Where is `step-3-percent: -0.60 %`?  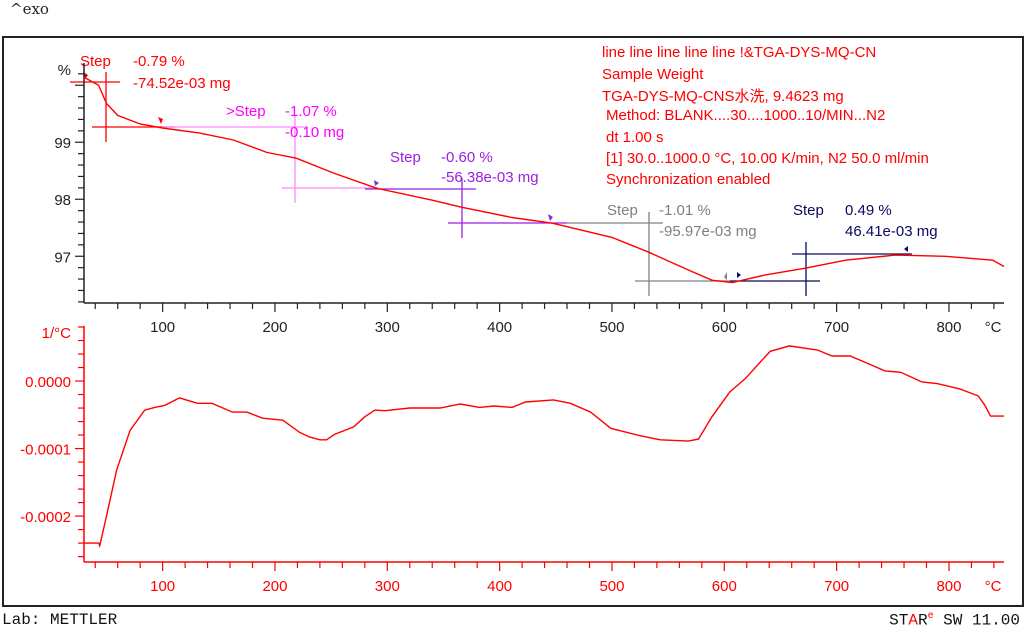
step-3-percent: -0.60 % is located at coordinates (467, 157).